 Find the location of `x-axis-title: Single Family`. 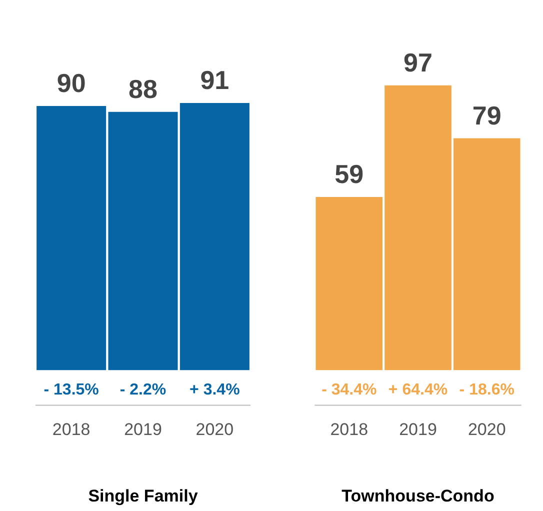

x-axis-title: Single Family is located at coordinates (143, 496).